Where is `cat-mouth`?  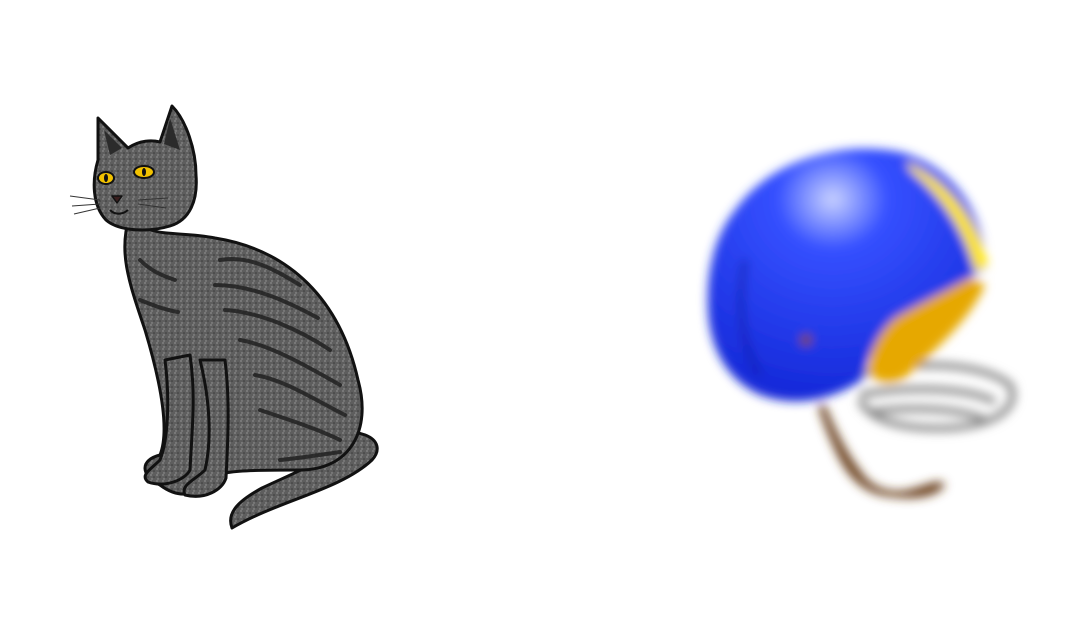 cat-mouth is located at coordinates (119, 212).